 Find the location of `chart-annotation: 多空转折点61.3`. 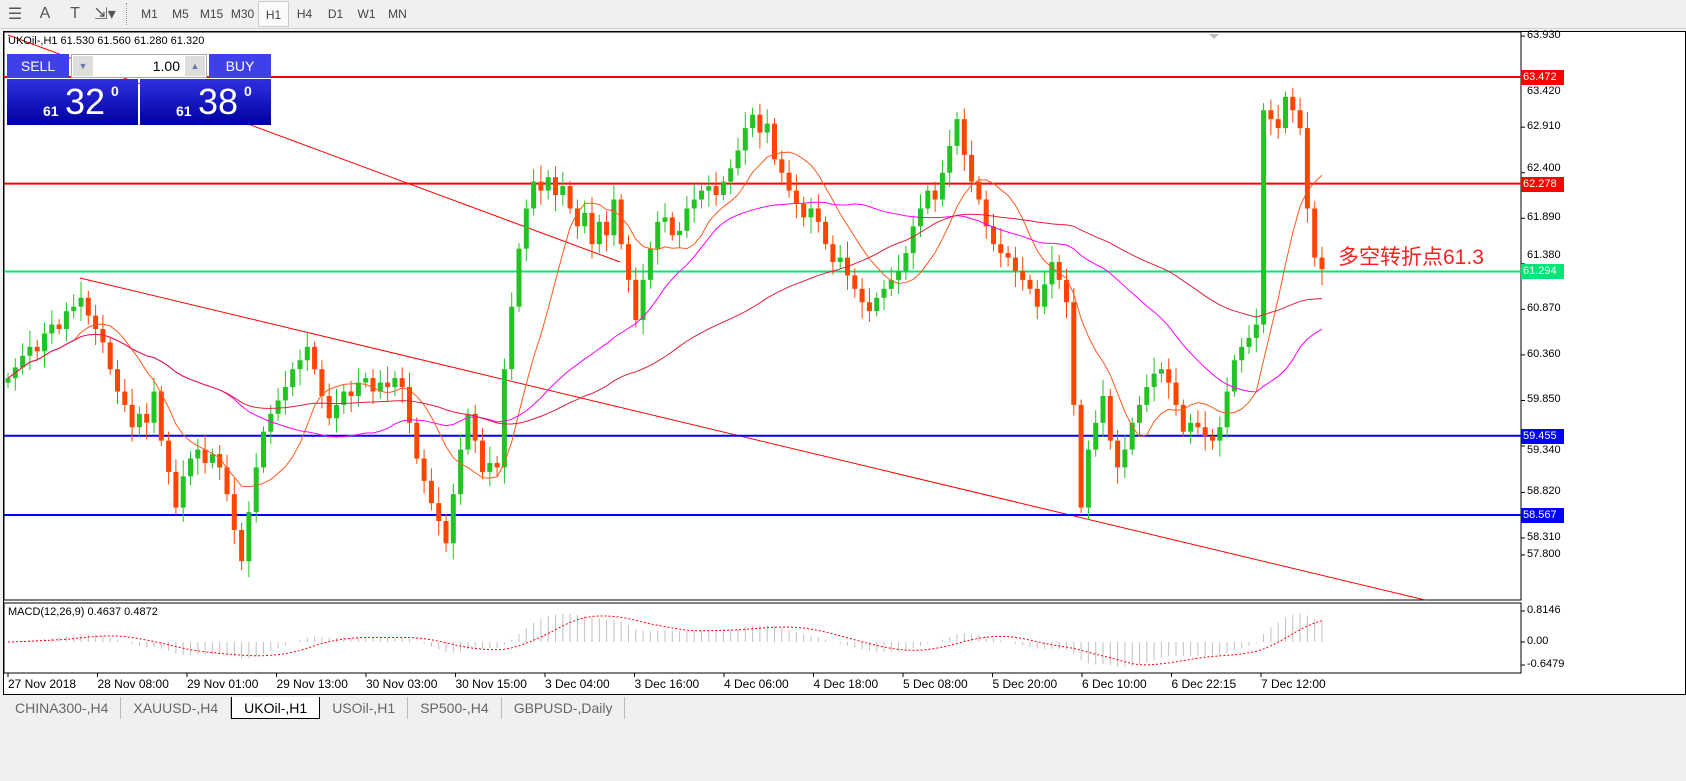

chart-annotation: 多空转折点61.3 is located at coordinates (1411, 257).